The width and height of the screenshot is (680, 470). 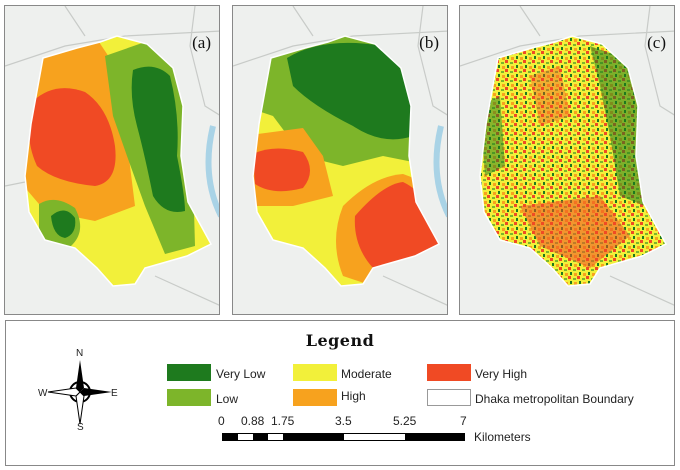 What do you see at coordinates (253, 421) in the screenshot?
I see `scale-tick: 0.88` at bounding box center [253, 421].